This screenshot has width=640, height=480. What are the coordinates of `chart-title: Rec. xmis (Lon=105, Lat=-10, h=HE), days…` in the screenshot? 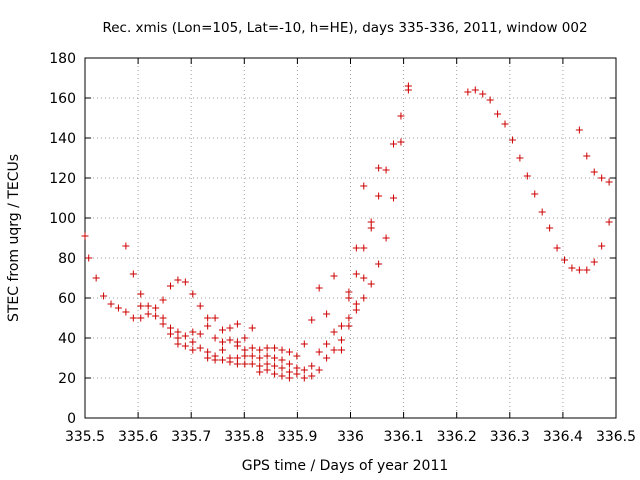 It's located at (344, 28).